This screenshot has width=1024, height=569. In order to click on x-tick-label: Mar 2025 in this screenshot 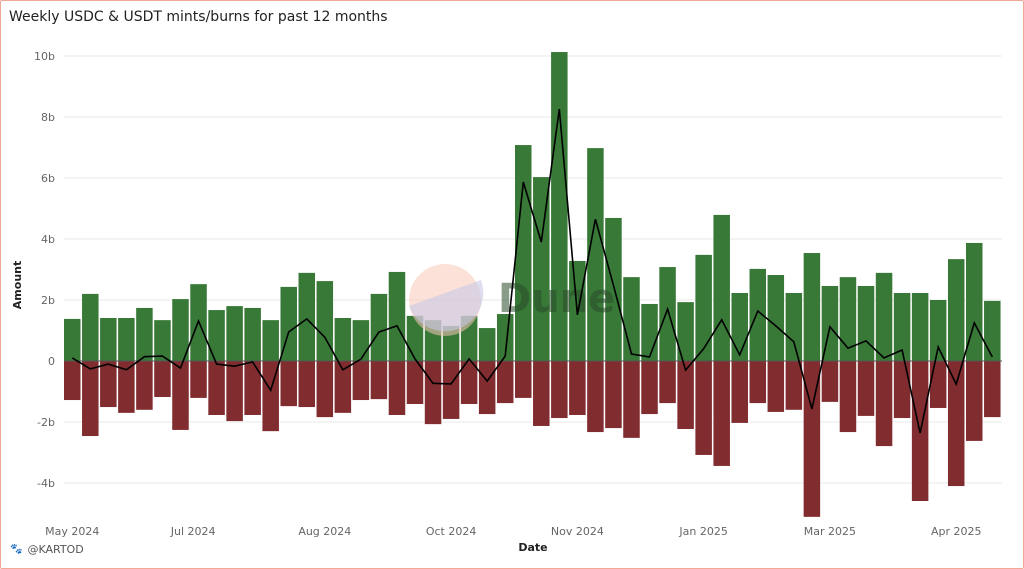, I will do `click(830, 531)`.